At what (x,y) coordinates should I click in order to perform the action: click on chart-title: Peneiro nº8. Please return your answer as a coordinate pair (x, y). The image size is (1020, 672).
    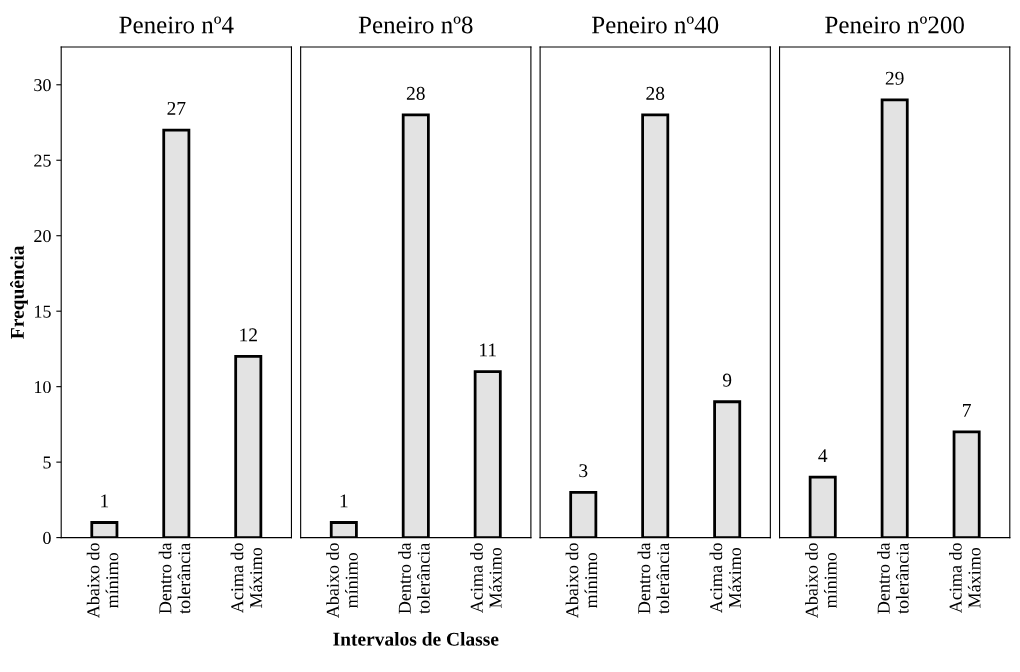
    Looking at the image, I should click on (415, 25).